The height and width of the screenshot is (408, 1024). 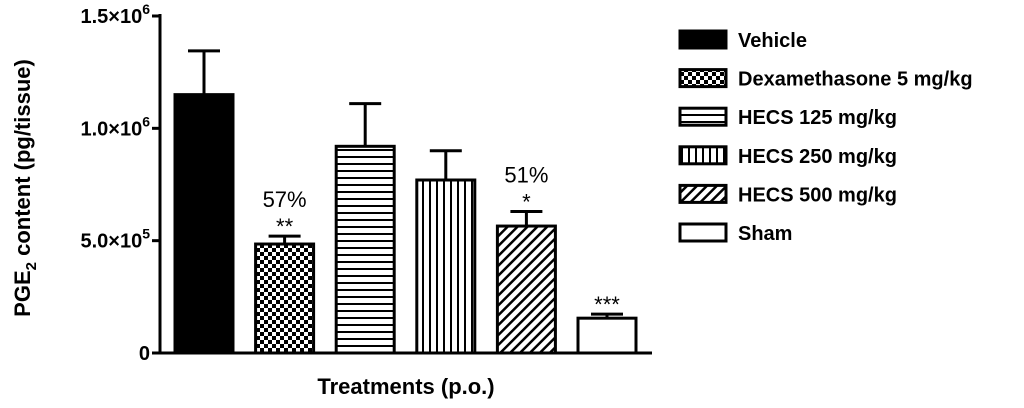 I want to click on significance-marker: **, so click(x=285, y=226).